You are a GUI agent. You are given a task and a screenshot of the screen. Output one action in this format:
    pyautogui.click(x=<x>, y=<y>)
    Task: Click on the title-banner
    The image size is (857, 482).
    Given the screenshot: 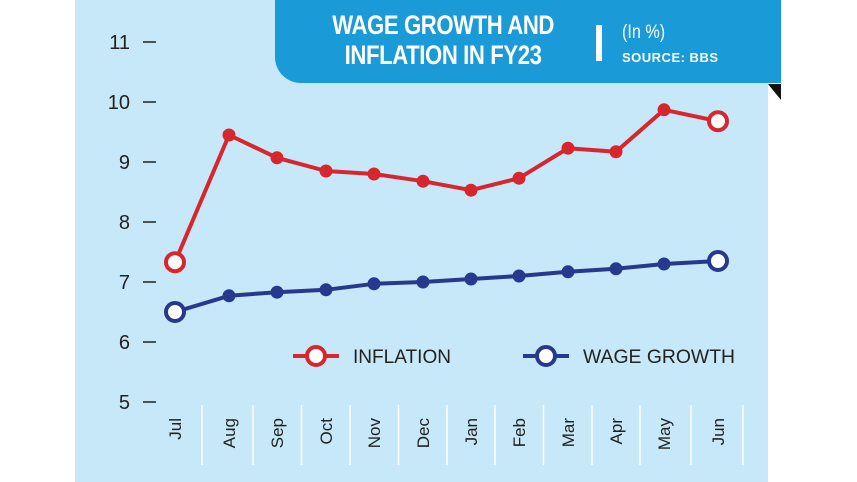 What is the action you would take?
    pyautogui.click(x=528, y=41)
    